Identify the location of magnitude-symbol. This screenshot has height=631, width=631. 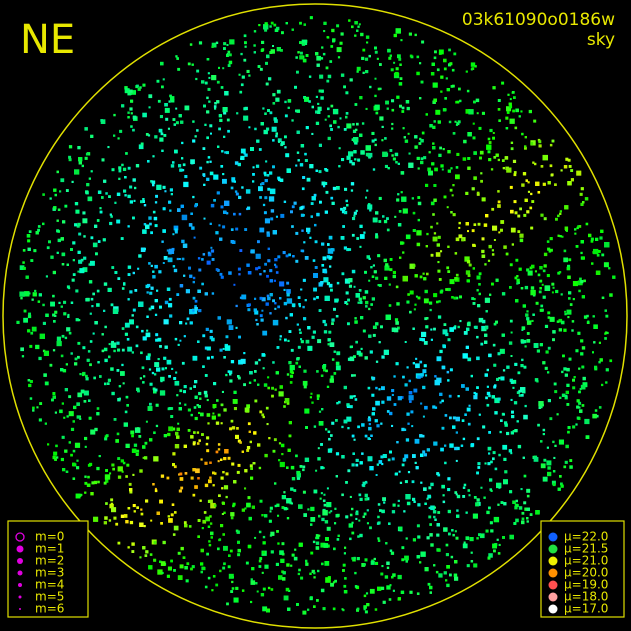
(20, 597).